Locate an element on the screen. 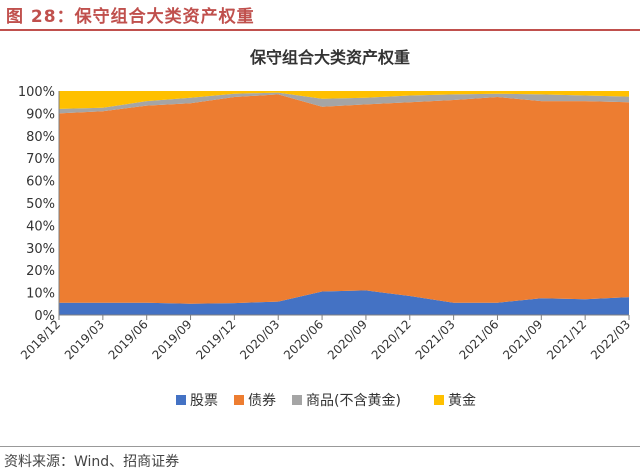  y-tick-label: 0% is located at coordinates (44, 316).